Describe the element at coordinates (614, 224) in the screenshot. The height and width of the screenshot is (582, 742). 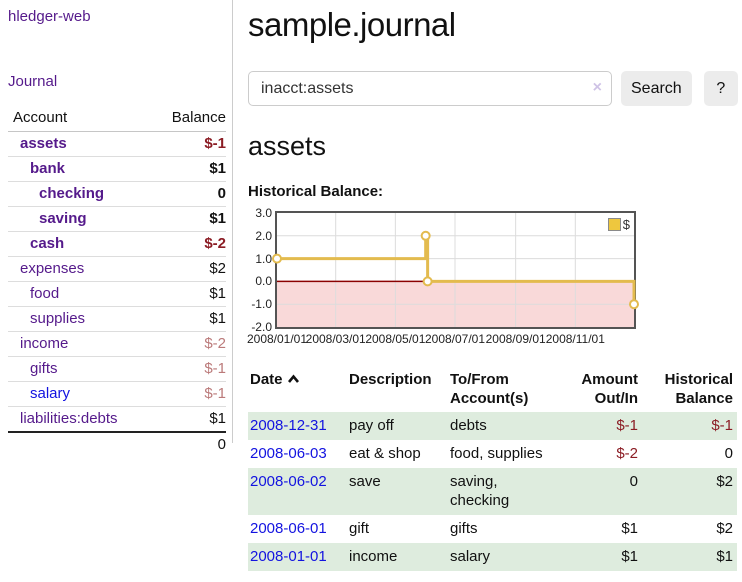
I see `legend-swatch-icon` at that location.